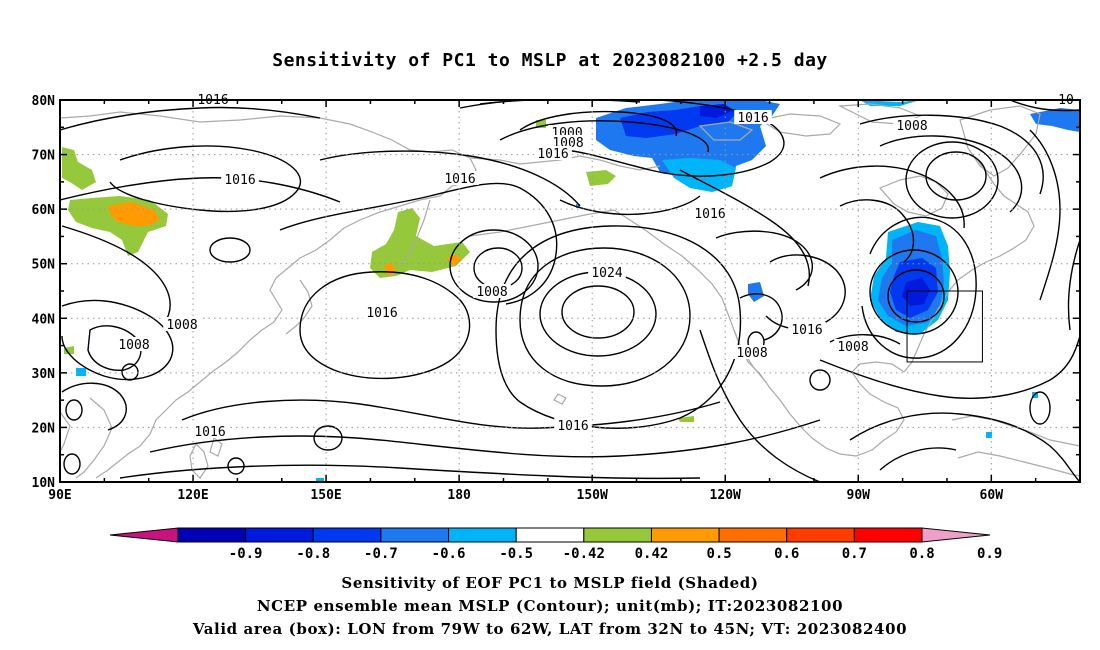 This screenshot has height=650, width=1100. I want to click on coast-caribbean, so click(1015, 431).